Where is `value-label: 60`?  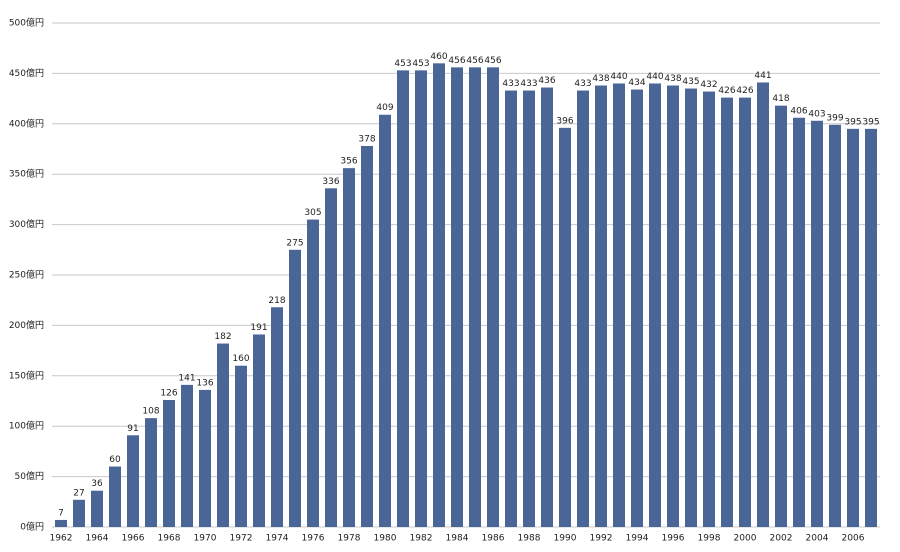
value-label: 60 is located at coordinates (115, 460).